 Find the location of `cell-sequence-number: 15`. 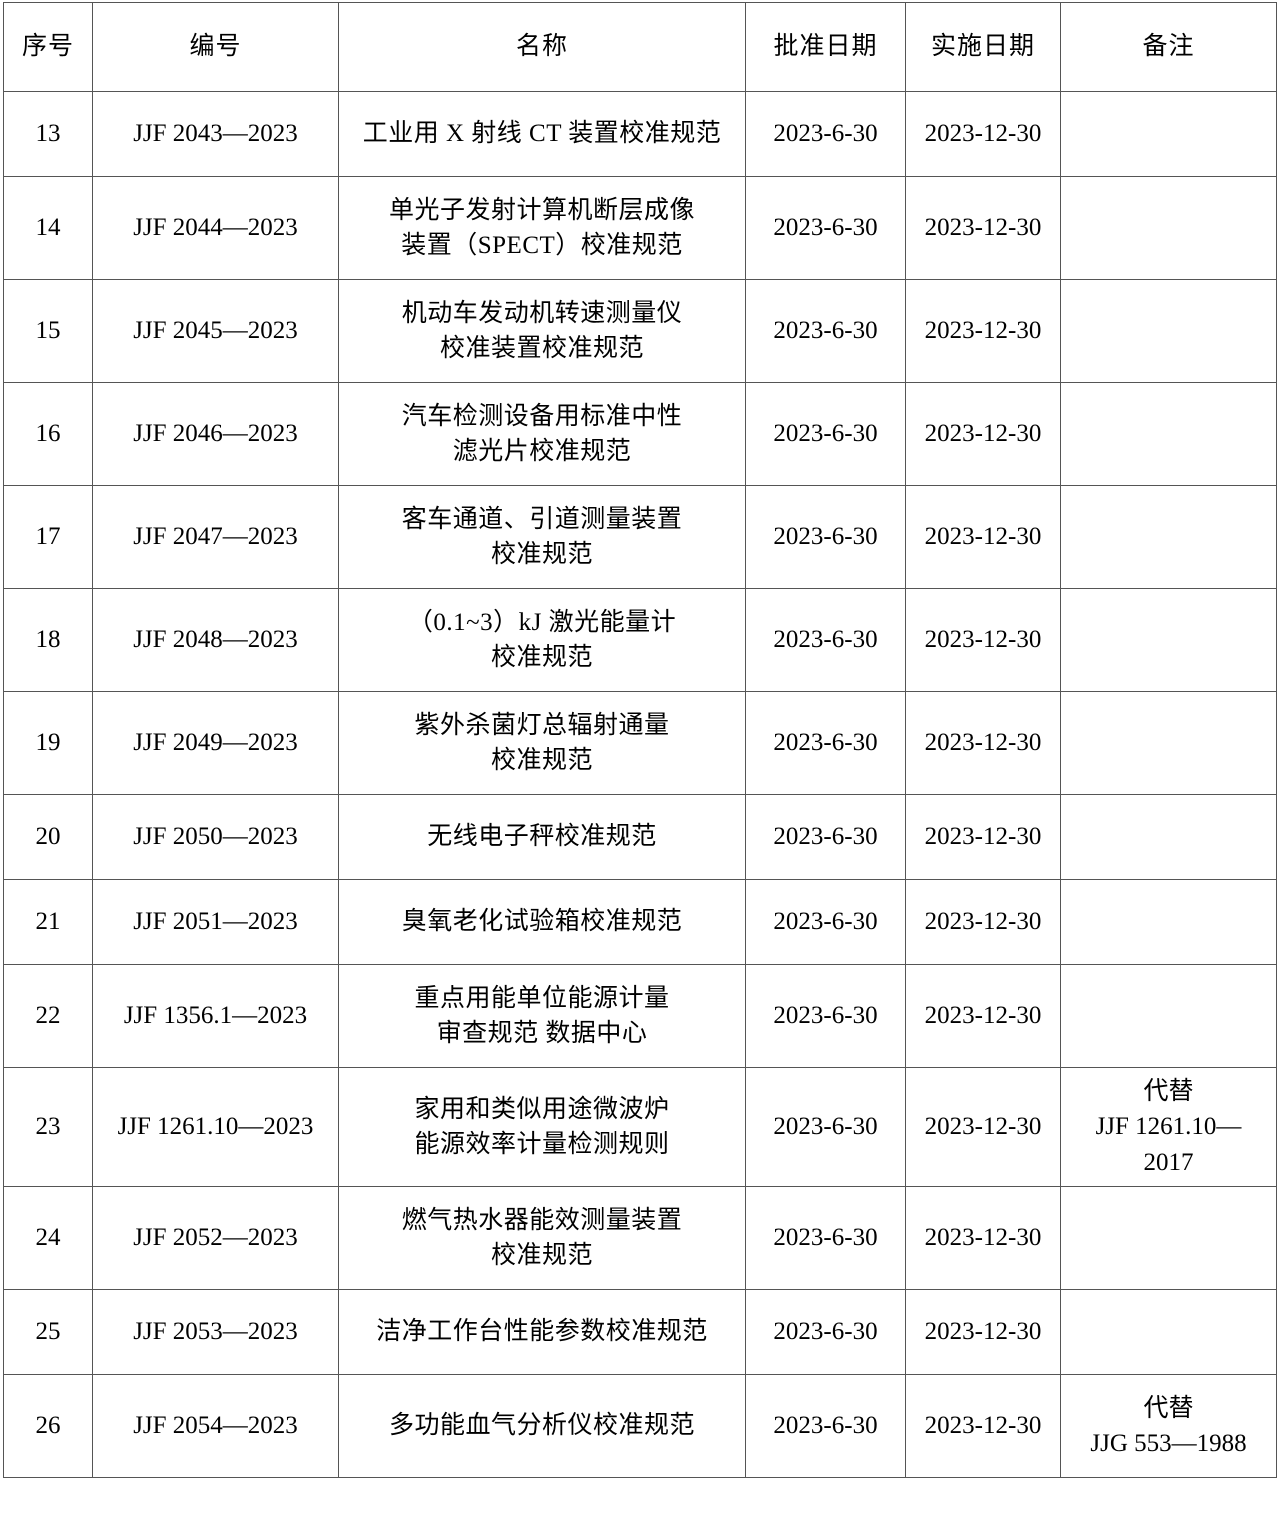

cell-sequence-number: 15 is located at coordinates (48, 331).